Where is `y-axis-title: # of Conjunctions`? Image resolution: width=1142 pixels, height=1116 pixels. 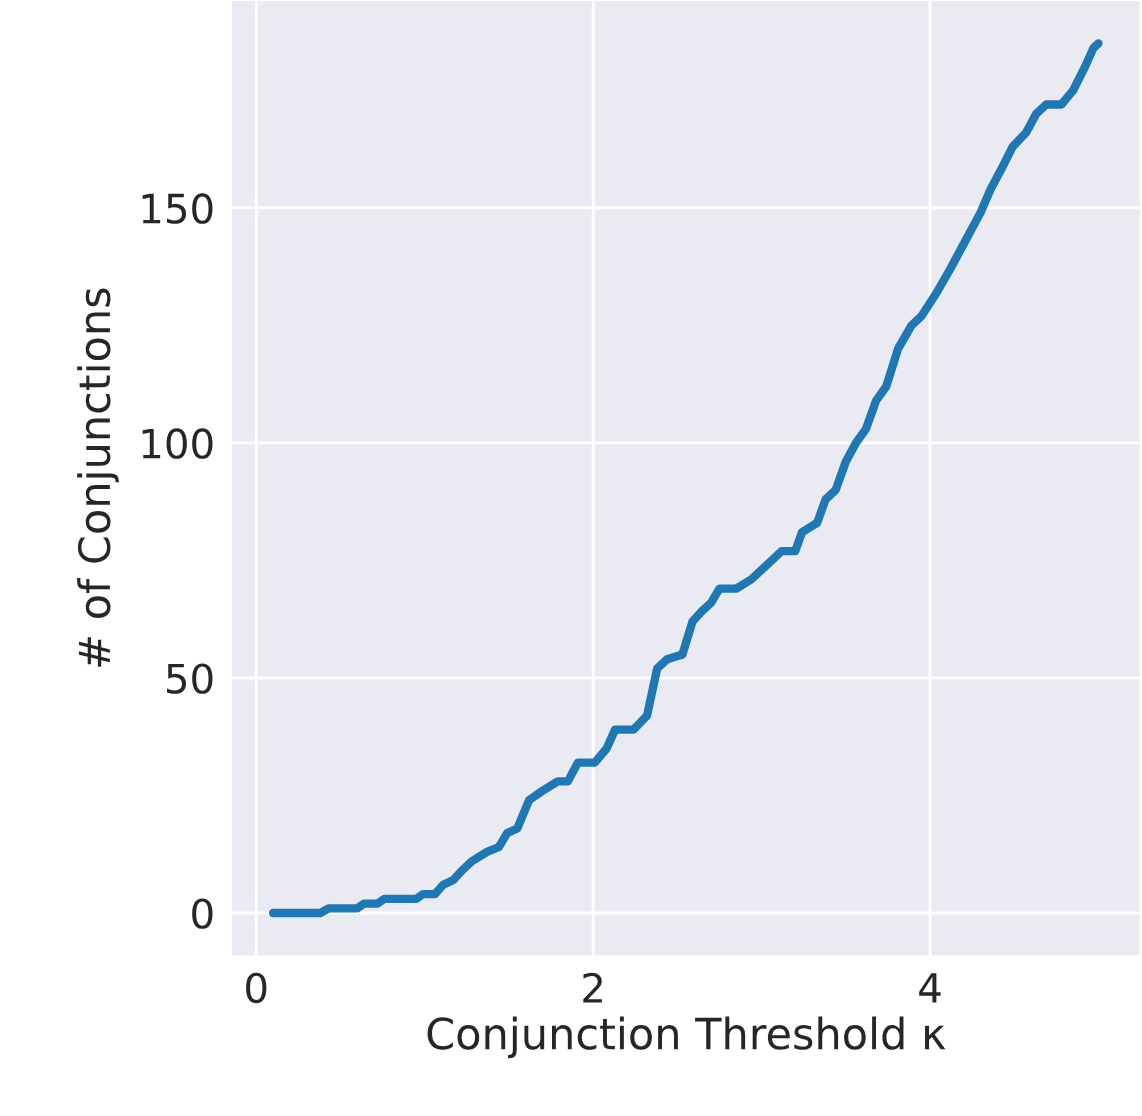
y-axis-title: # of Conjunctions is located at coordinates (98, 477).